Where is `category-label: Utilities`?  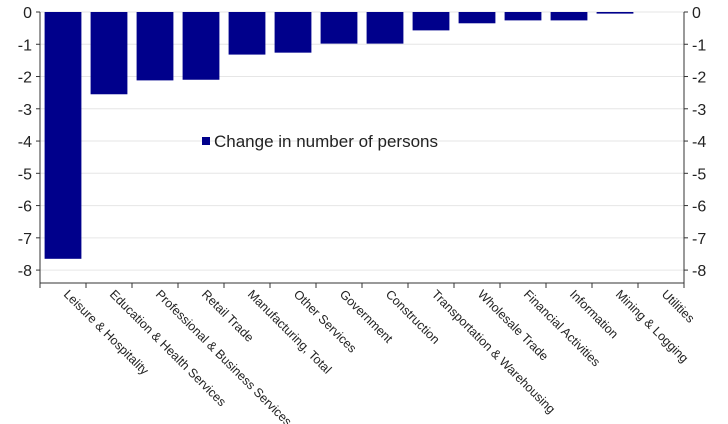
category-label: Utilities is located at coordinates (678, 306).